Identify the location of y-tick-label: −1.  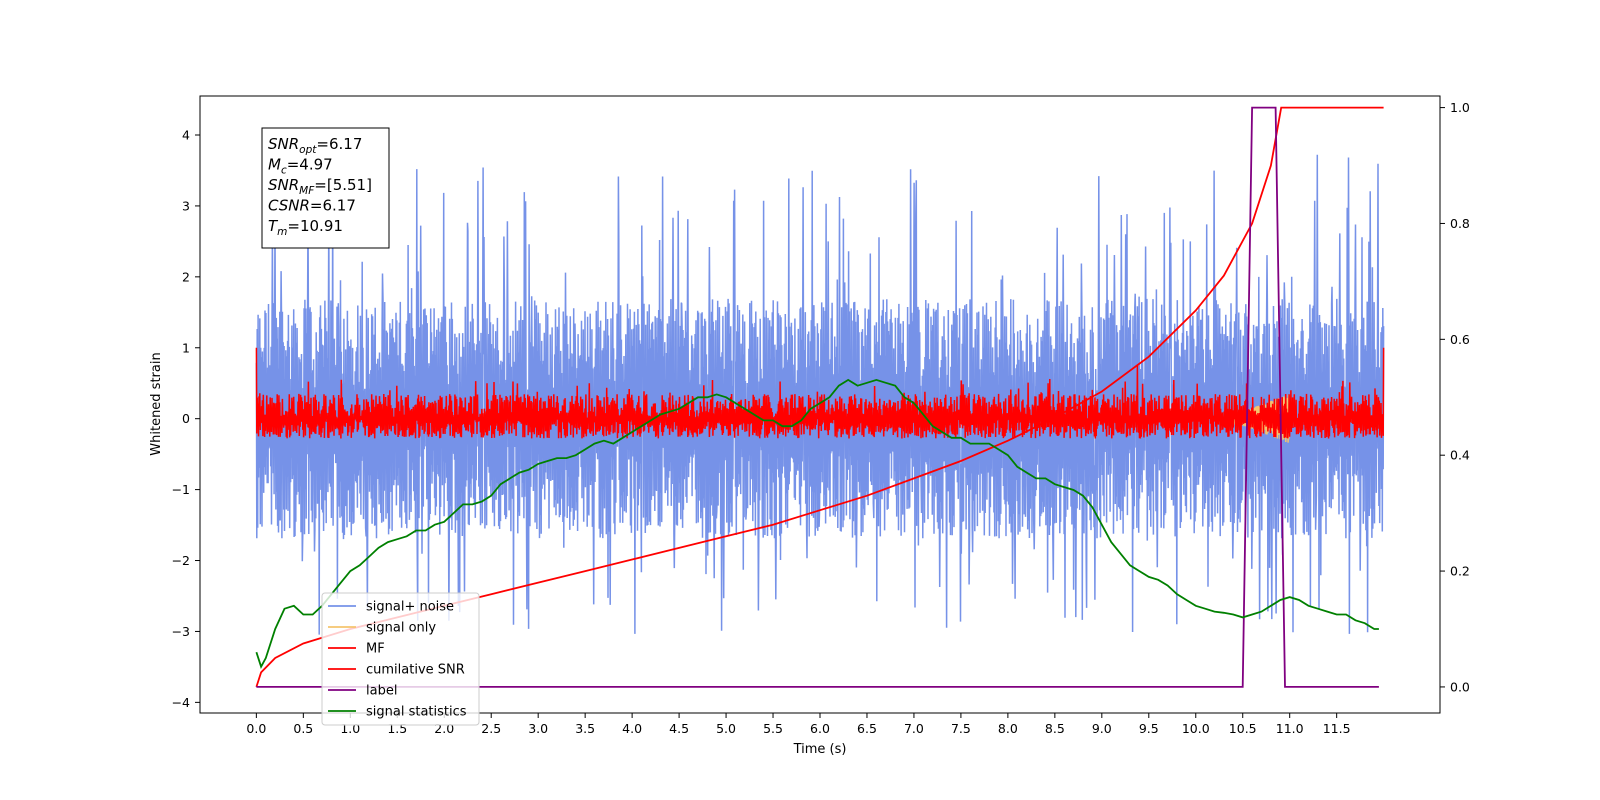
(181, 489).